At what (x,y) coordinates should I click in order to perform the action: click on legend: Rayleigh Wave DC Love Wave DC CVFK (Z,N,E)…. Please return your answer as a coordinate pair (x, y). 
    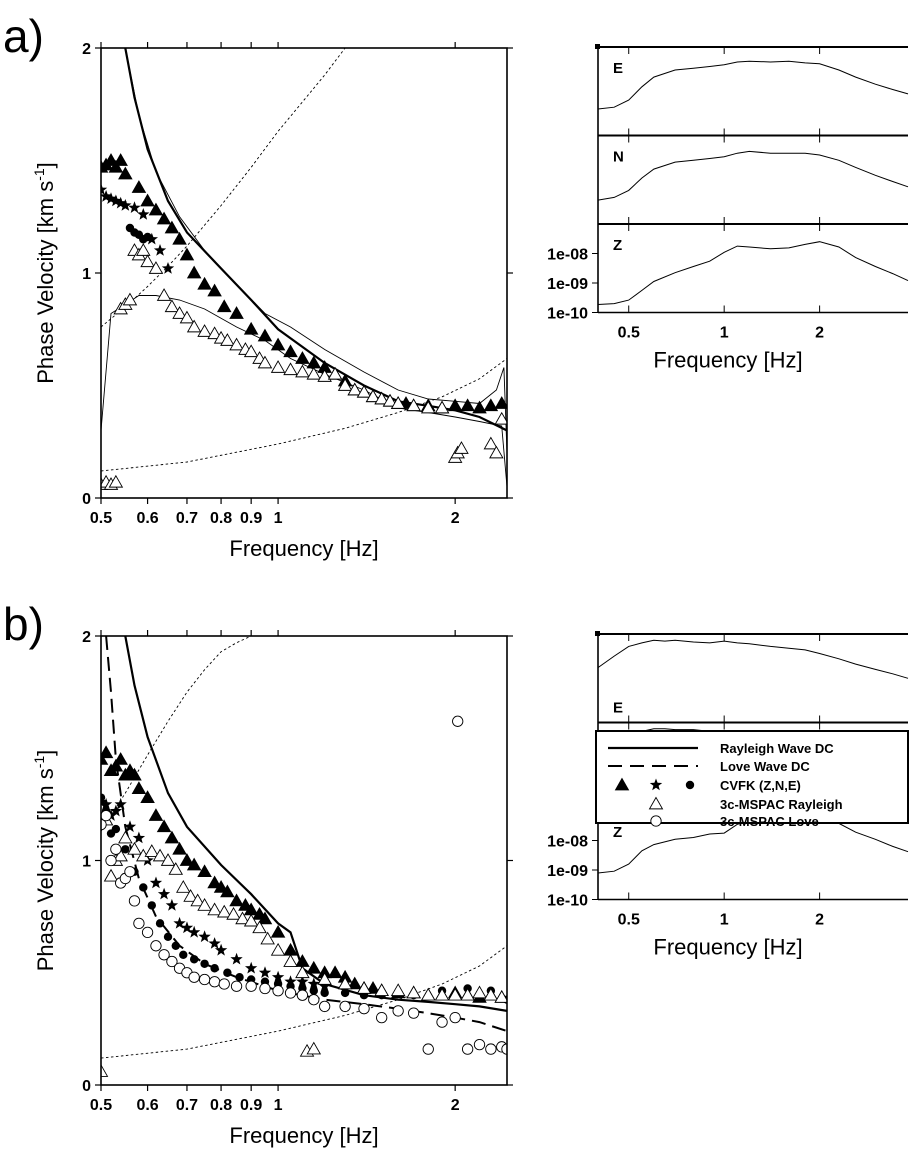
    Looking at the image, I should click on (752, 779).